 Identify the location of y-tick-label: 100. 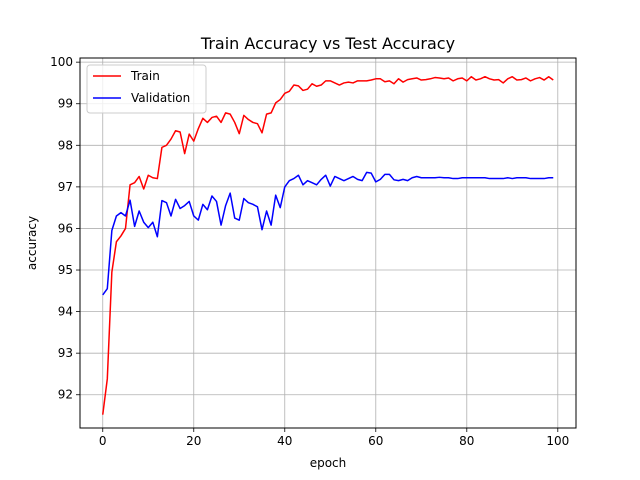
(61, 62).